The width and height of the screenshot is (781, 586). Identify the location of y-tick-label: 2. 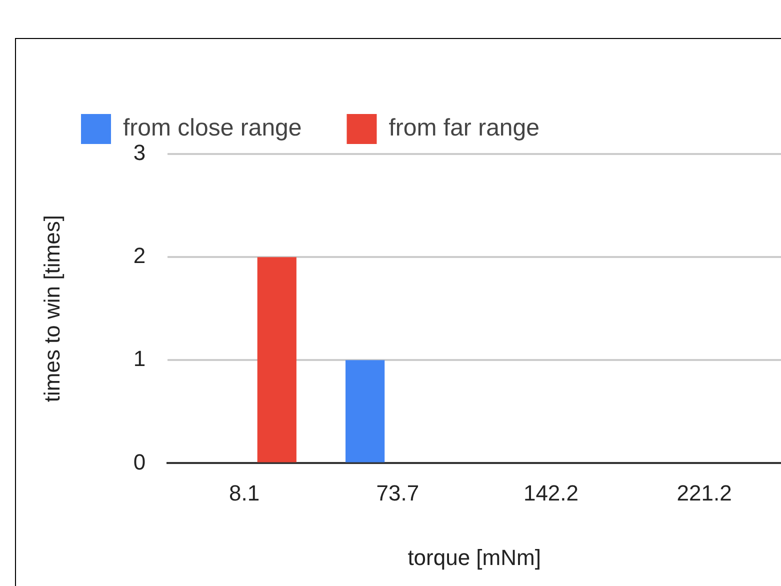
(139, 255).